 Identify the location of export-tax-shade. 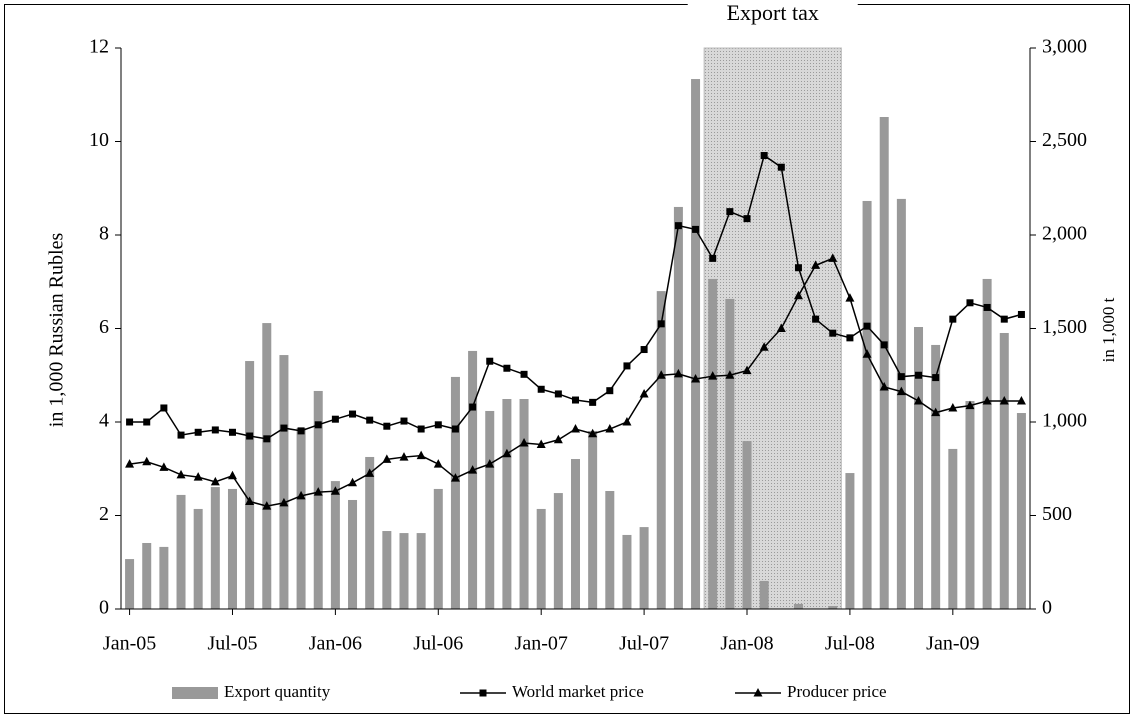
(772, 328).